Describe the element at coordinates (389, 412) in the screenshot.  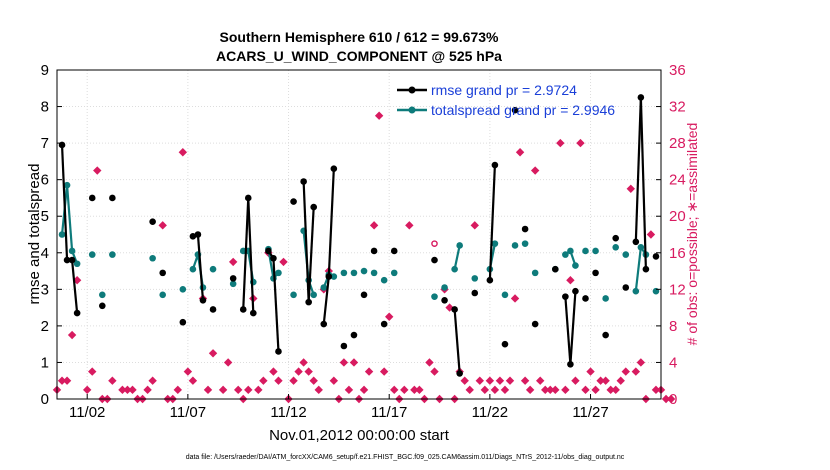
I see `x-tick-label: 11/17` at that location.